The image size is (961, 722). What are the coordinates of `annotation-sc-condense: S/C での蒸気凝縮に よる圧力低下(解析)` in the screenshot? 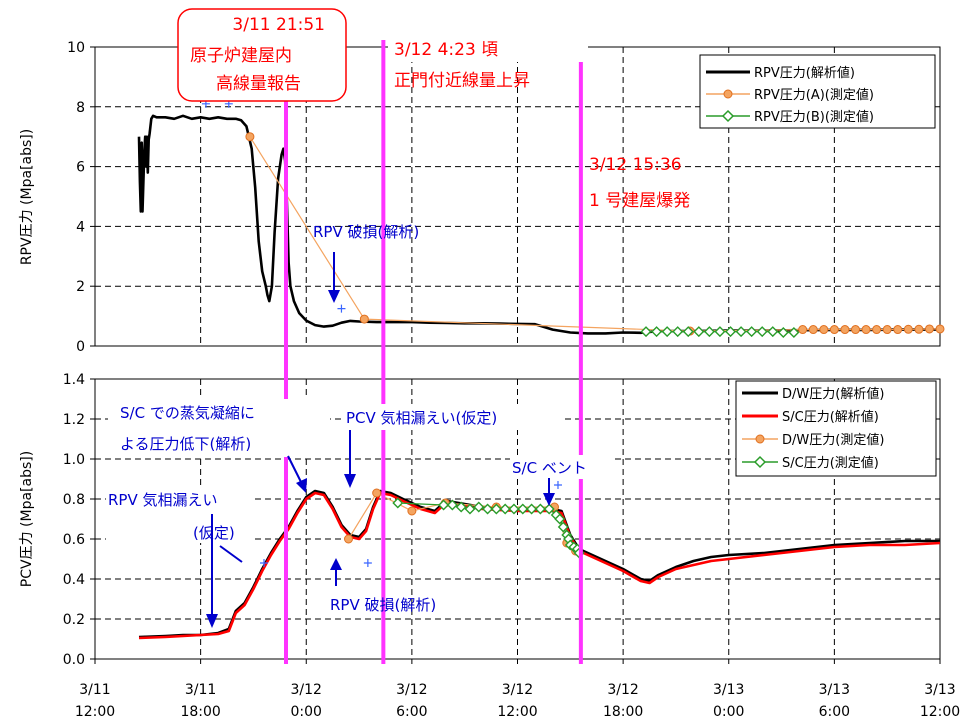 It's located at (219, 446).